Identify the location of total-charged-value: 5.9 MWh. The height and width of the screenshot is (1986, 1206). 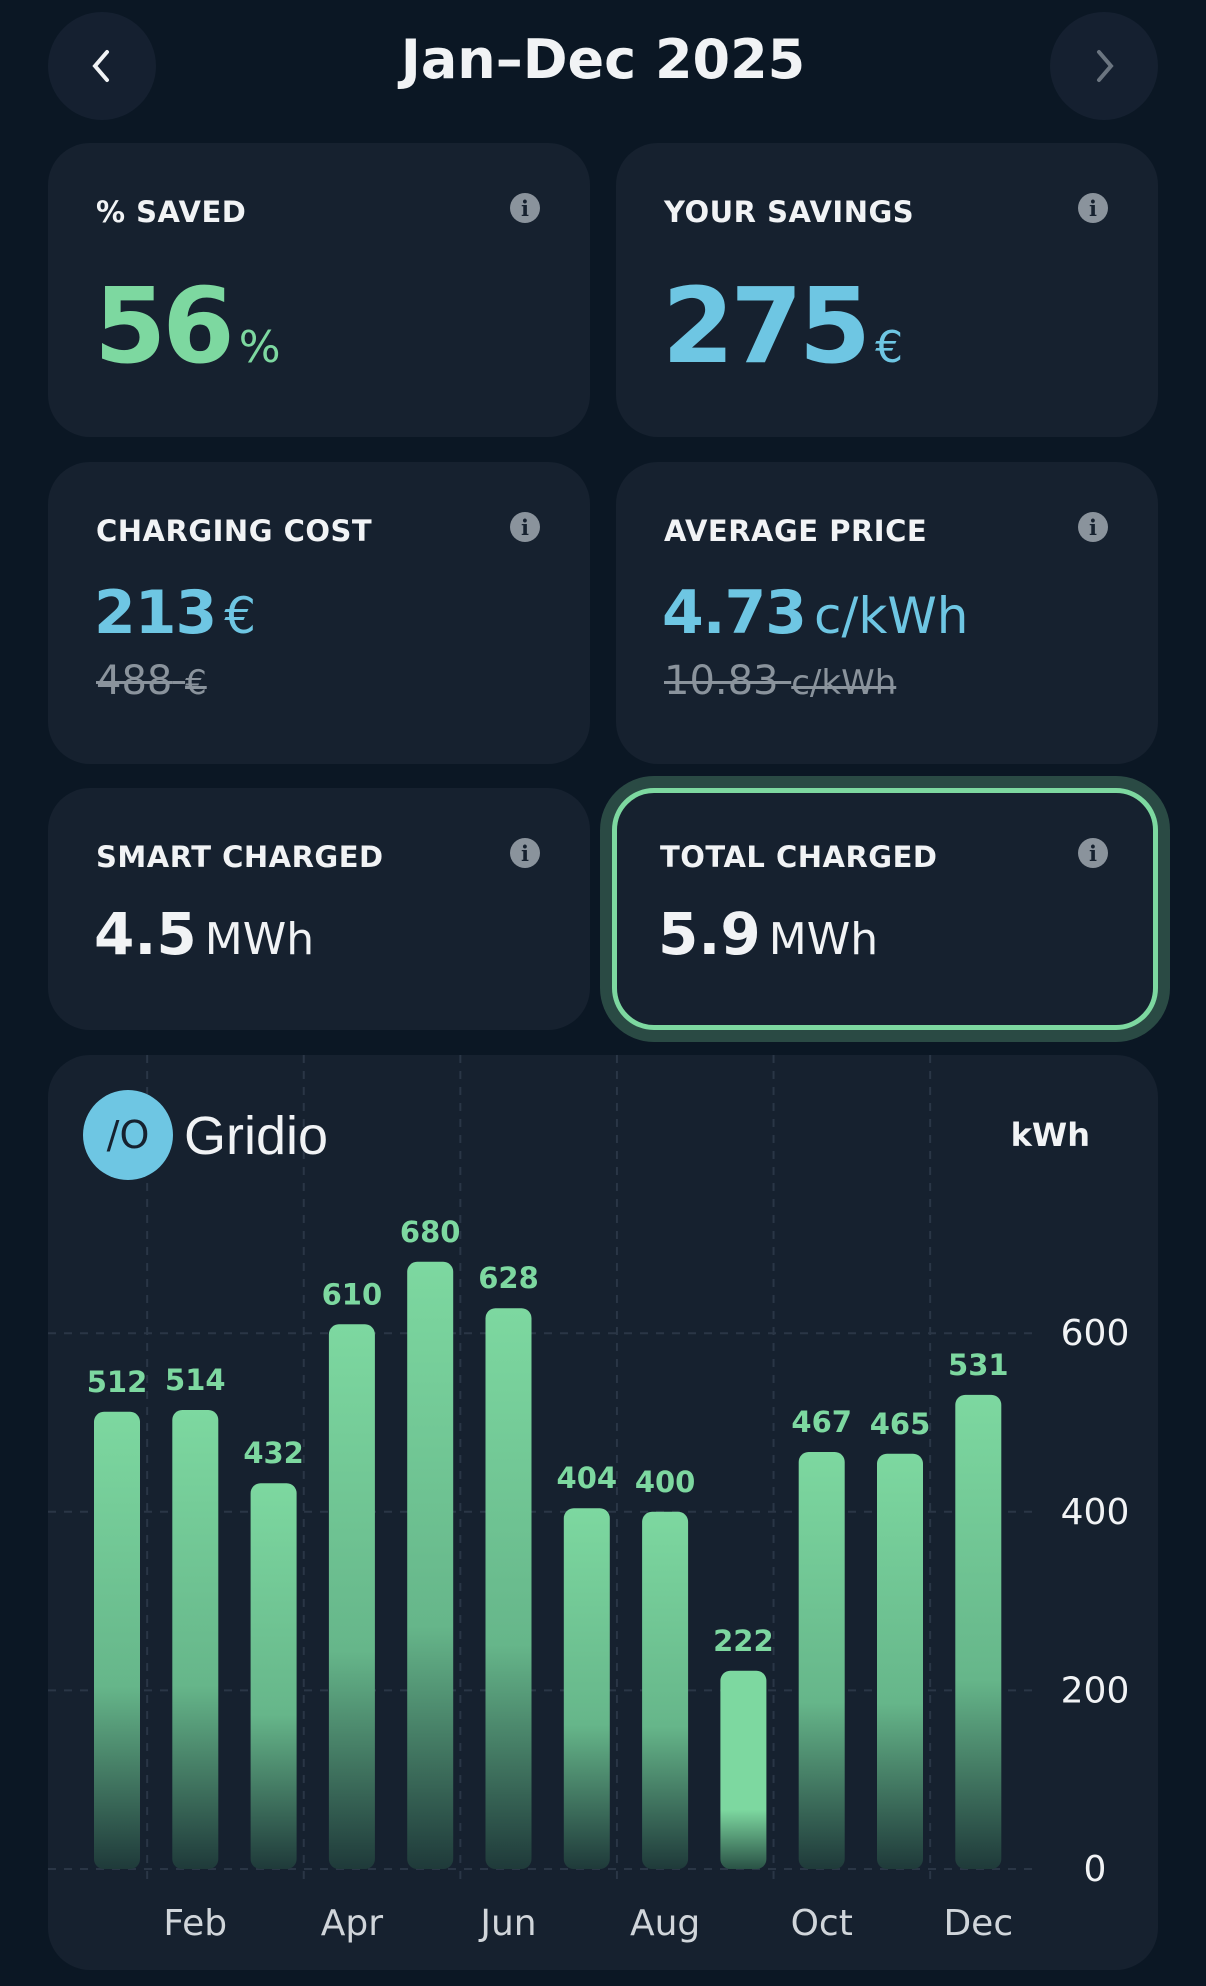
(768, 934).